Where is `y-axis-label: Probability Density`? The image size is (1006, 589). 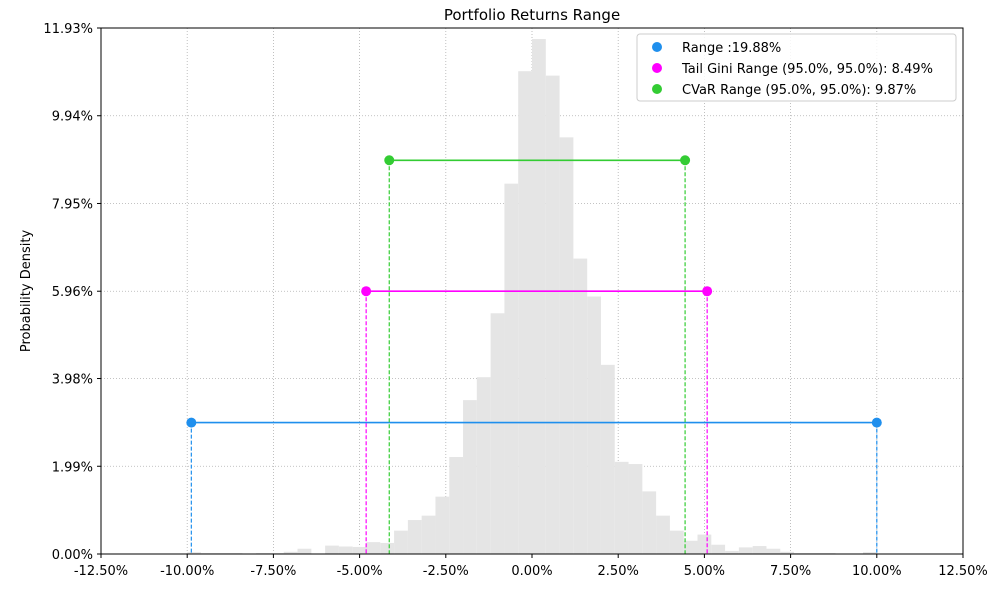
y-axis-label: Probability Density is located at coordinates (26, 291).